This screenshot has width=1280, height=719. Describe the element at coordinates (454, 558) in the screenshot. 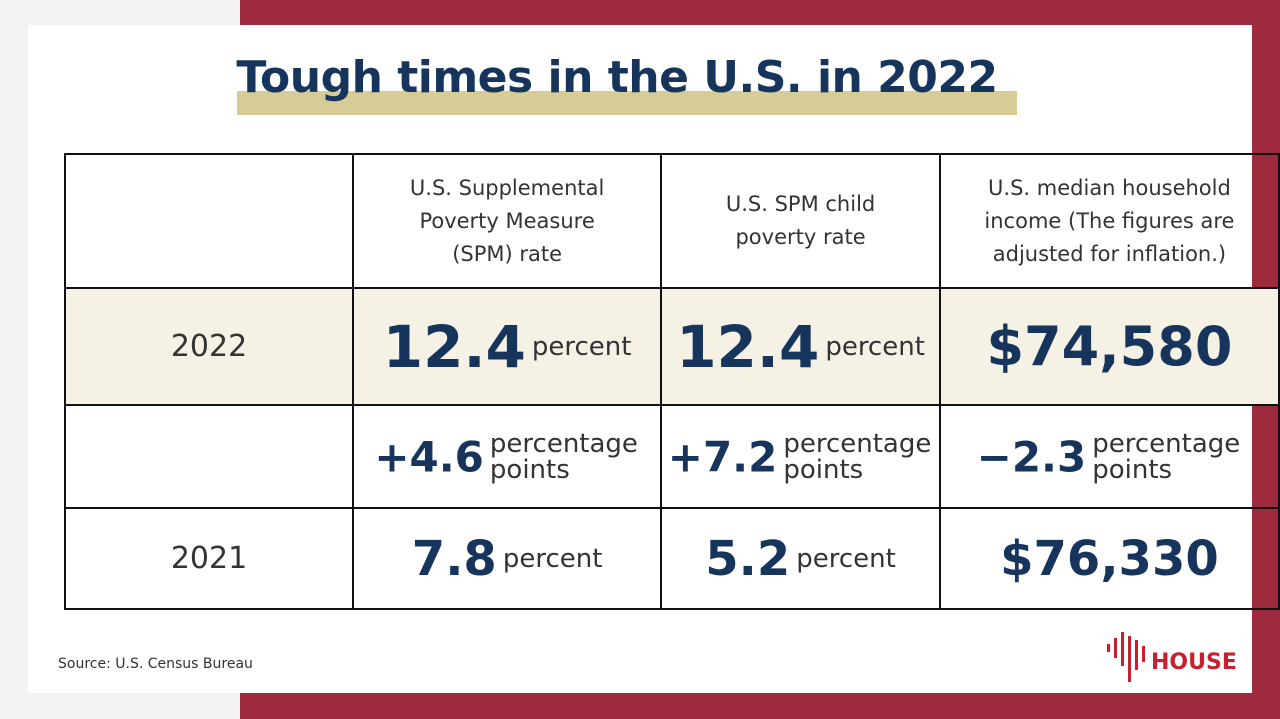

I see `cell-value: 7.8` at that location.